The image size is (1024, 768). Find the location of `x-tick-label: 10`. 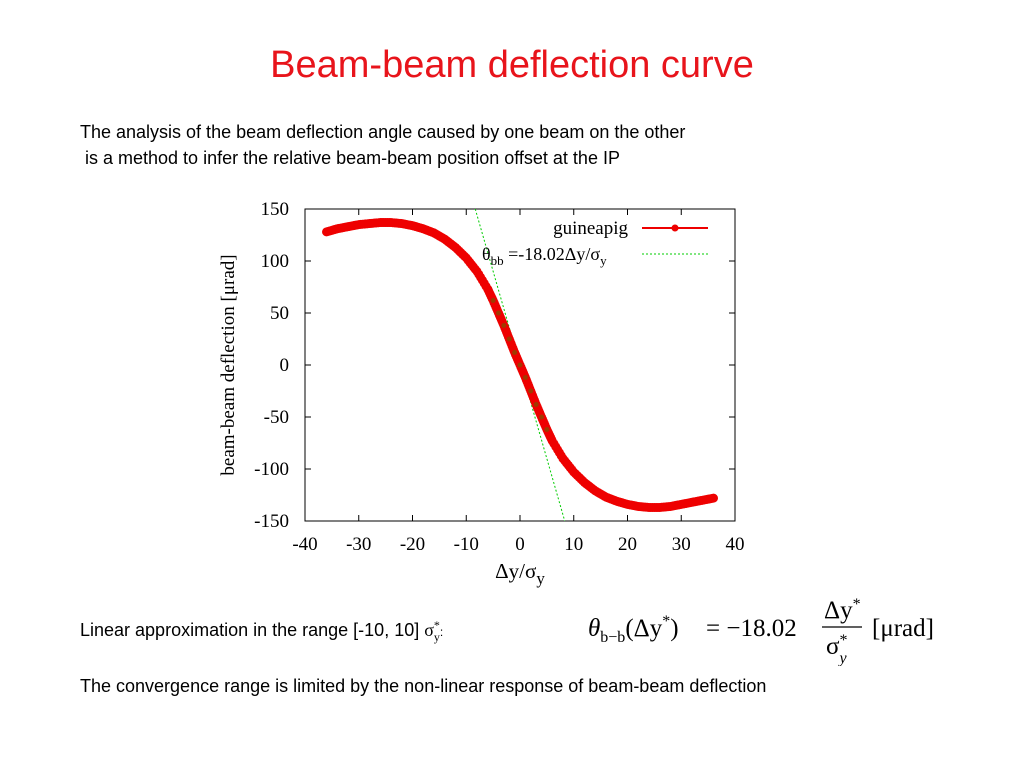

x-tick-label: 10 is located at coordinates (573, 544).